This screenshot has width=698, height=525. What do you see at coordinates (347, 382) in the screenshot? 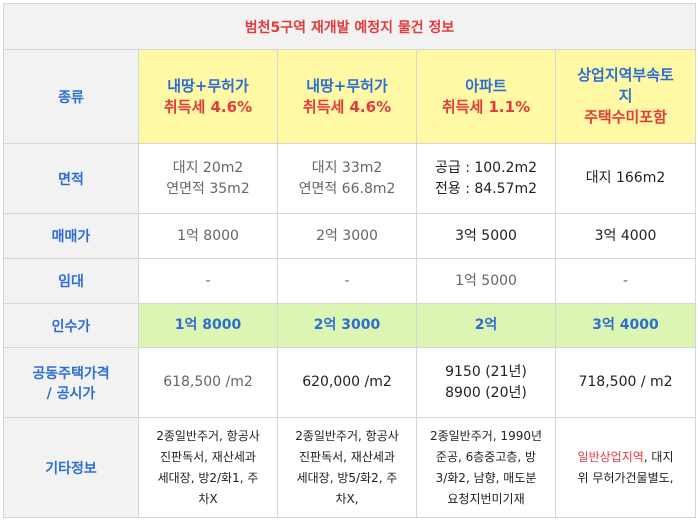
I see `price-cell-2: 620,000 /m2` at bounding box center [347, 382].